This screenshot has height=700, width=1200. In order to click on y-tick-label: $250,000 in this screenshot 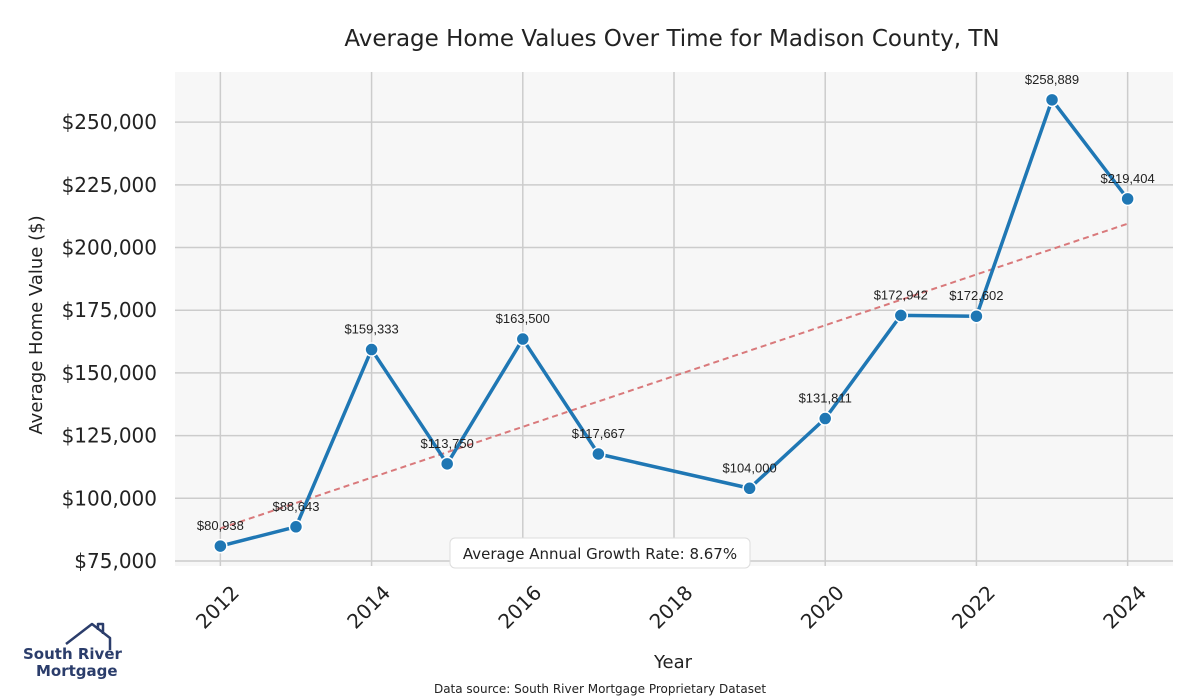, I will do `click(109, 122)`.